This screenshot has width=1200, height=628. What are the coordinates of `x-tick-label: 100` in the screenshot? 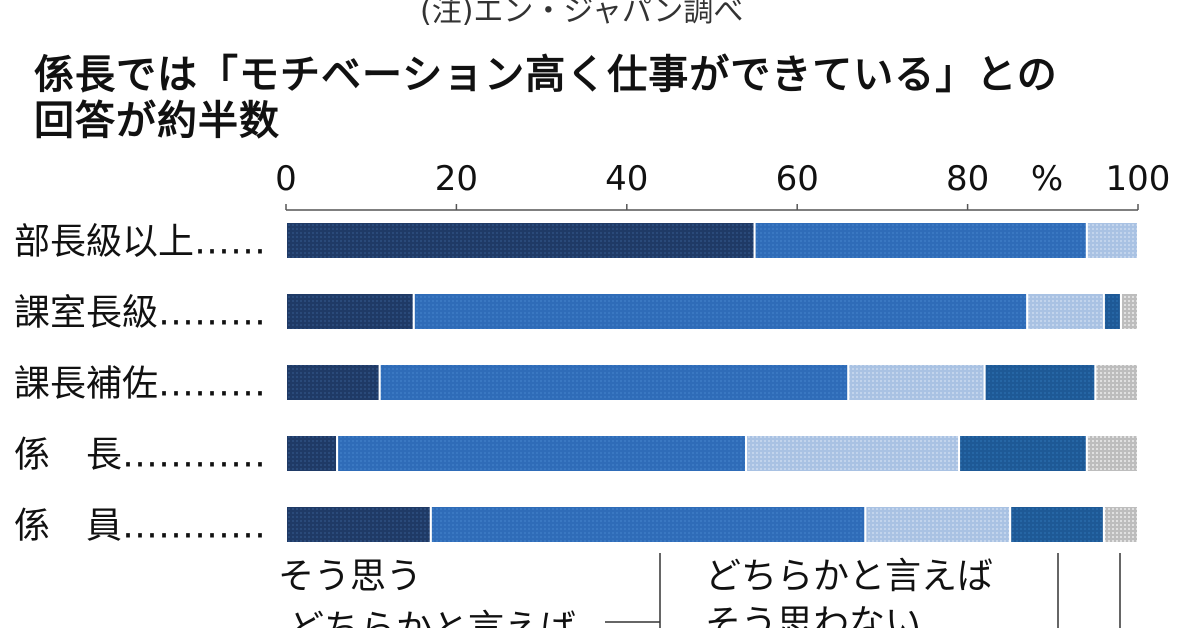 It's located at (1138, 179).